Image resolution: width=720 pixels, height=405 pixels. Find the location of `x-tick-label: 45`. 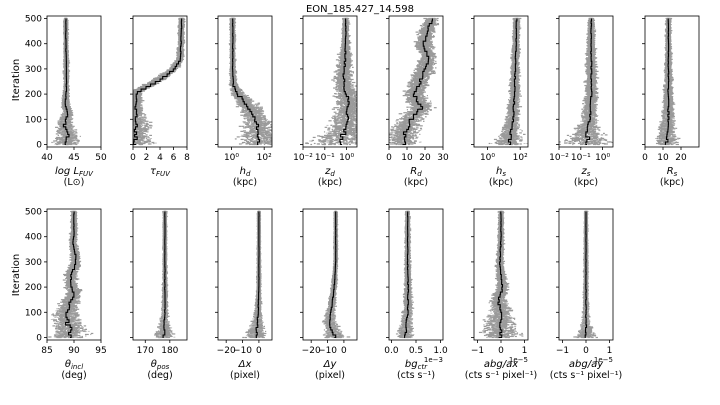

x-tick-label: 45 is located at coordinates (73, 158).